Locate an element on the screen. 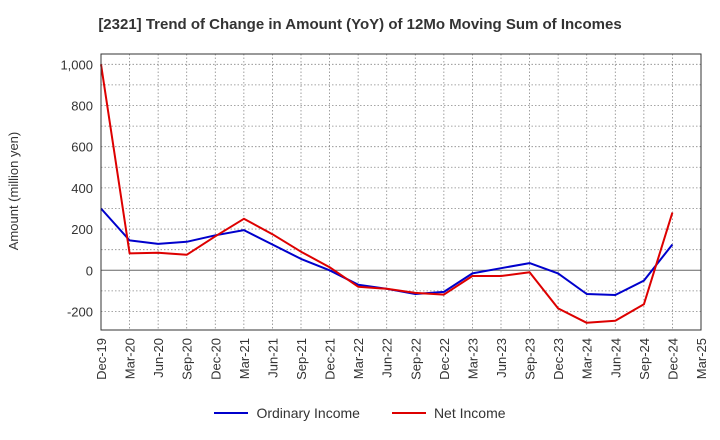  x-tick-label: Sep-23 is located at coordinates (530, 359).